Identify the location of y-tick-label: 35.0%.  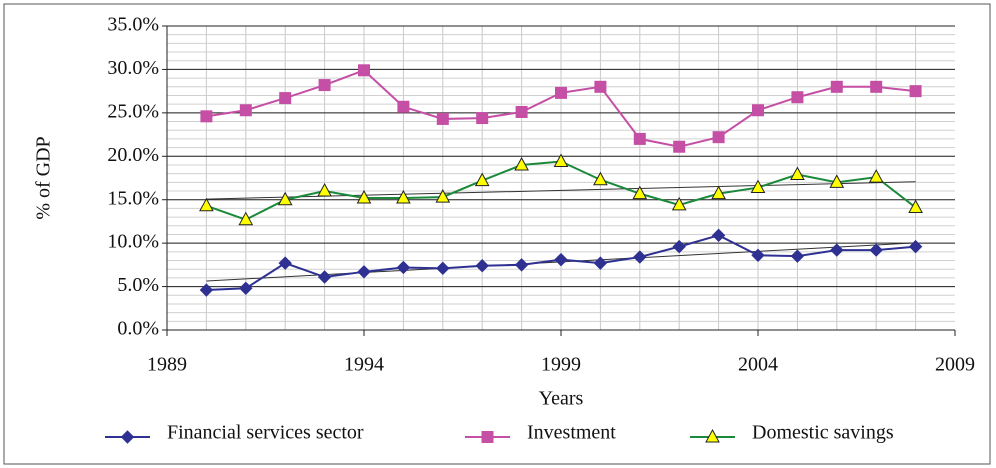
(133, 25).